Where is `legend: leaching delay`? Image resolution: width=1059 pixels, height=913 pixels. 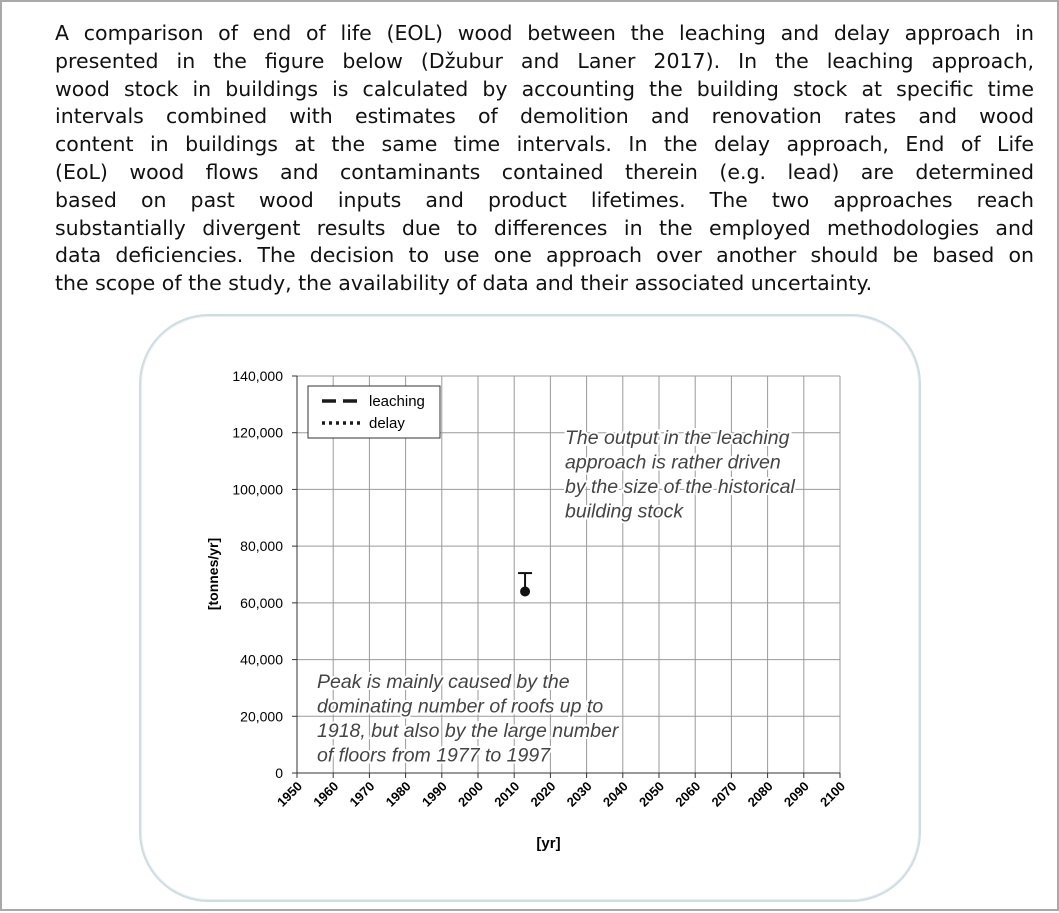 legend: leaching delay is located at coordinates (374, 412).